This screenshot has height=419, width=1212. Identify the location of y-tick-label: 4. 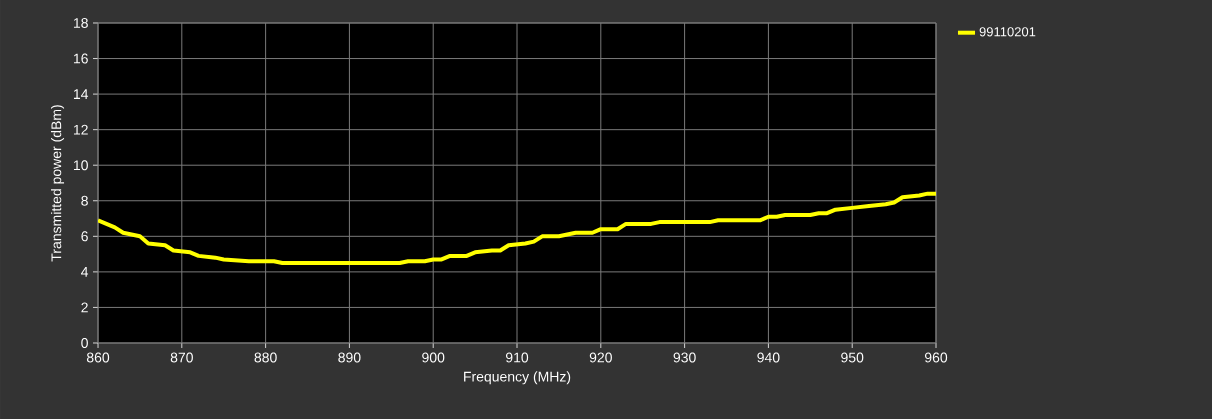
(85, 272).